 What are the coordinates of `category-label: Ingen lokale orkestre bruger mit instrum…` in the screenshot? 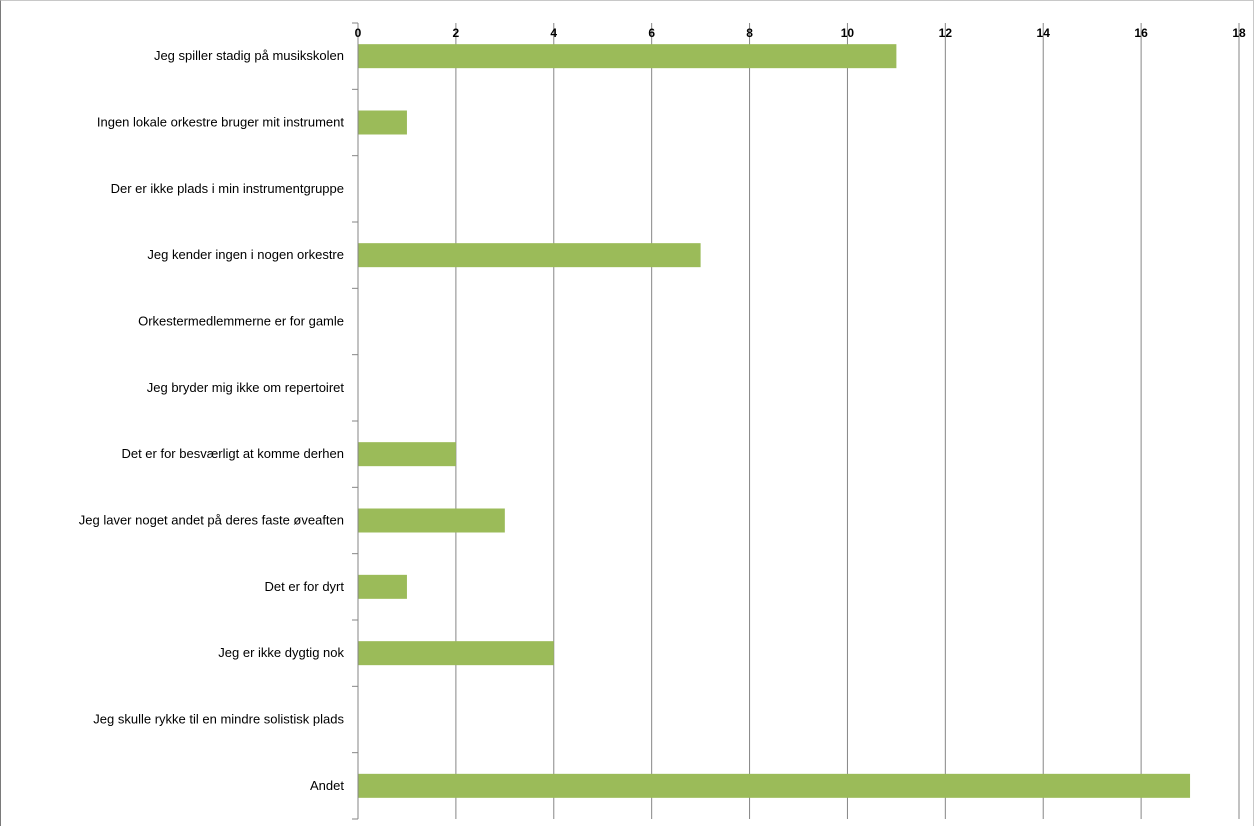 It's located at (221, 122).